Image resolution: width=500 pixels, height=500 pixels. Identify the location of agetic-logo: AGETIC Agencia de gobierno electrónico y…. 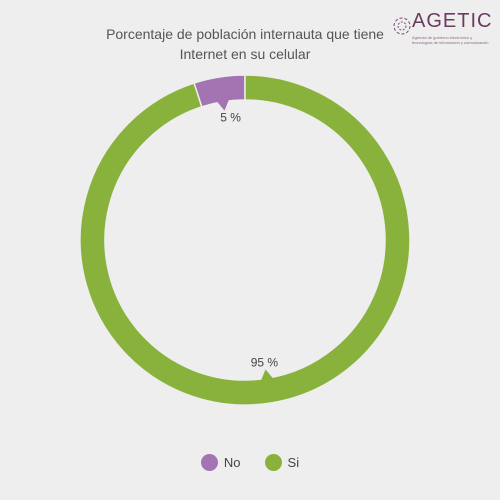
(442, 30).